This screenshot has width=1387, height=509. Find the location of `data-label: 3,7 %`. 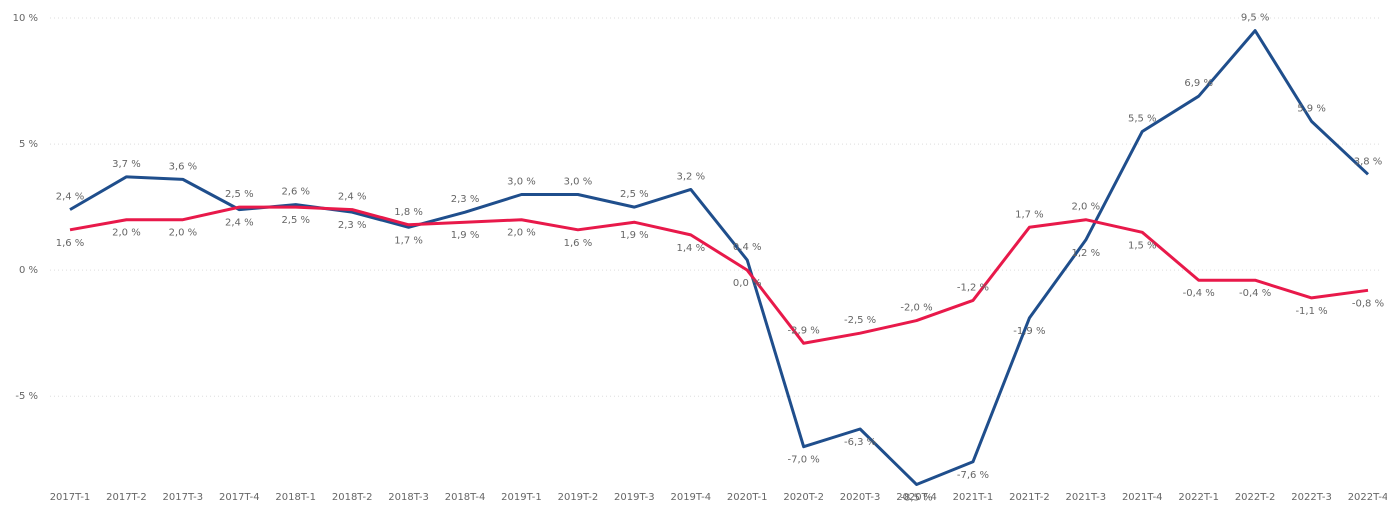

data-label: 3,7 % is located at coordinates (126, 164).